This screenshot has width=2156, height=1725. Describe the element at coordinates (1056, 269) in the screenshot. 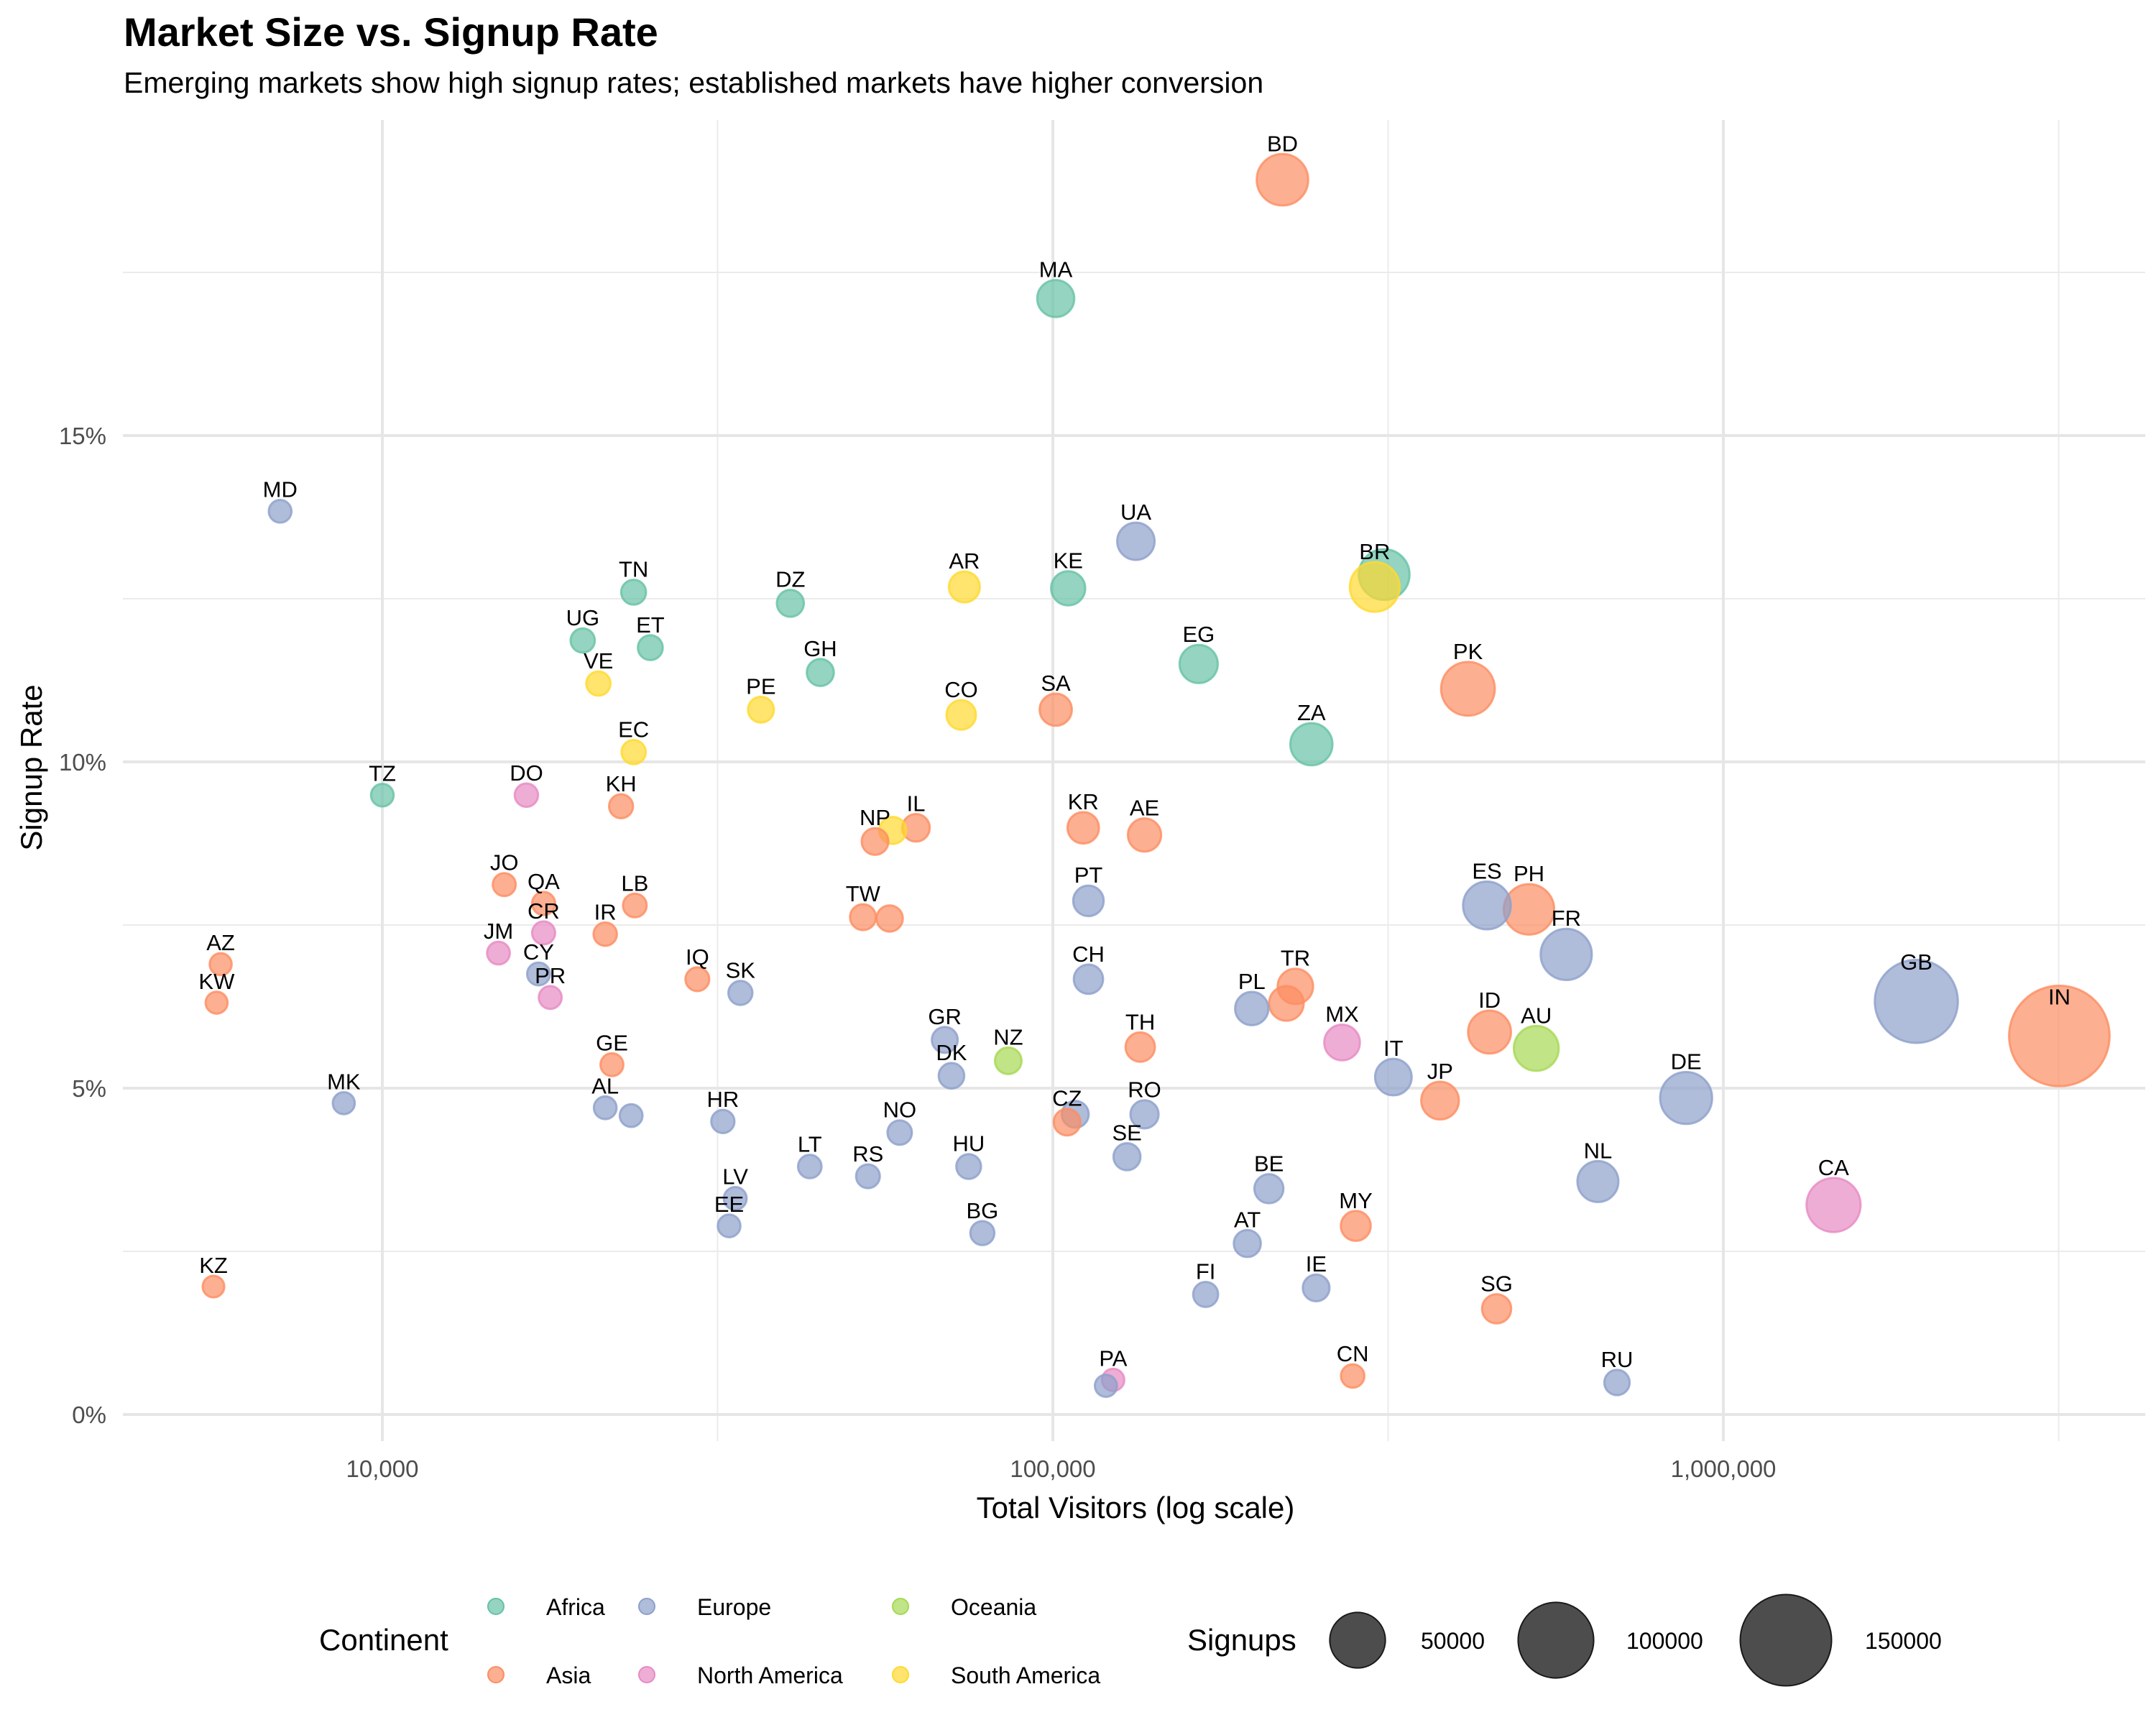

I see `point-label: MA` at that location.